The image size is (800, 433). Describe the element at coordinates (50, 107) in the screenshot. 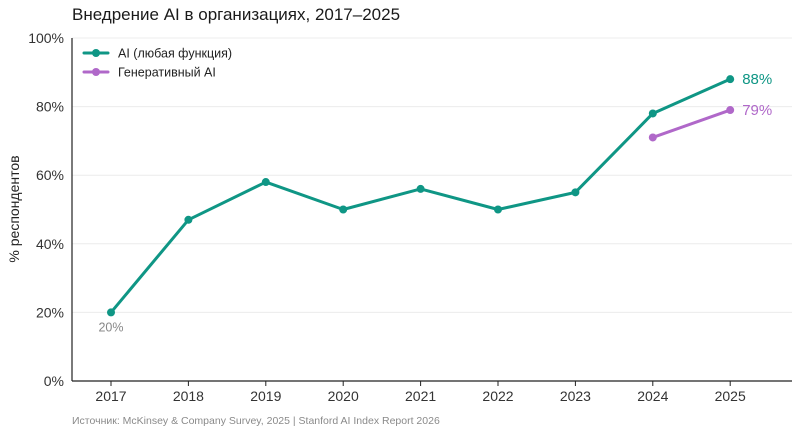

I see `y-tick-label: 80%` at that location.